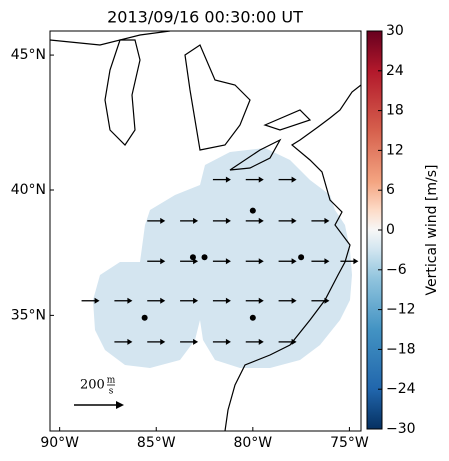 The height and width of the screenshot is (461, 449). What do you see at coordinates (401, 349) in the screenshot?
I see `colorbar-tick-label: −18` at bounding box center [401, 349].